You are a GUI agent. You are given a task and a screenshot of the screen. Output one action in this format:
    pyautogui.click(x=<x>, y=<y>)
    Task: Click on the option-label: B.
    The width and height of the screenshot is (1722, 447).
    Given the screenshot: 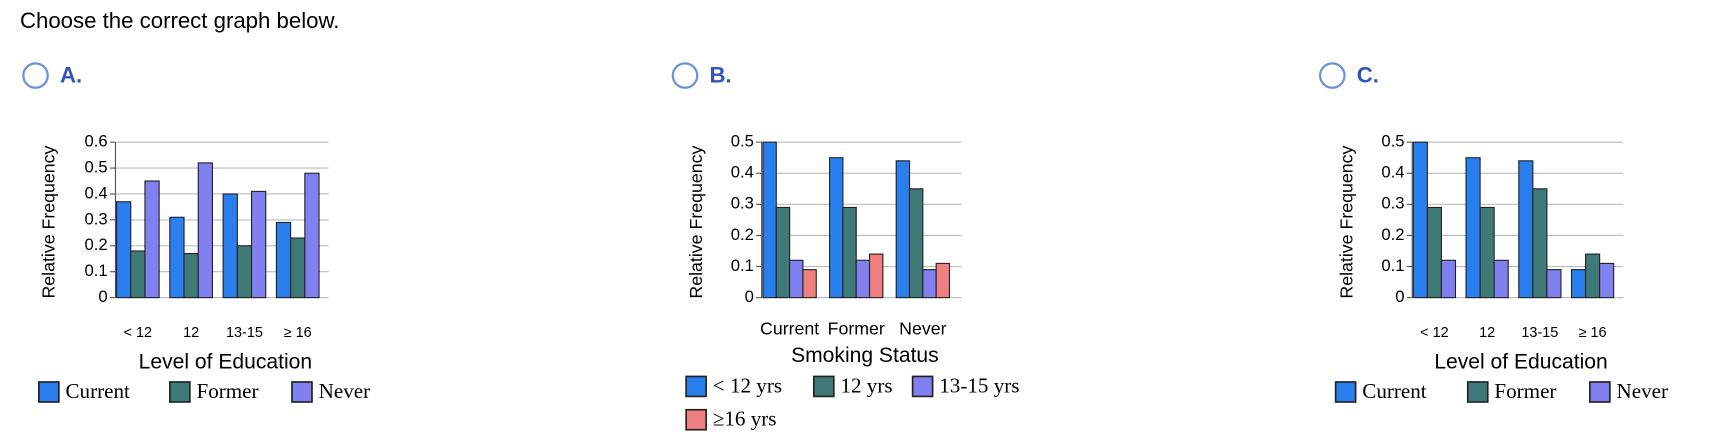 What is the action you would take?
    pyautogui.click(x=720, y=75)
    